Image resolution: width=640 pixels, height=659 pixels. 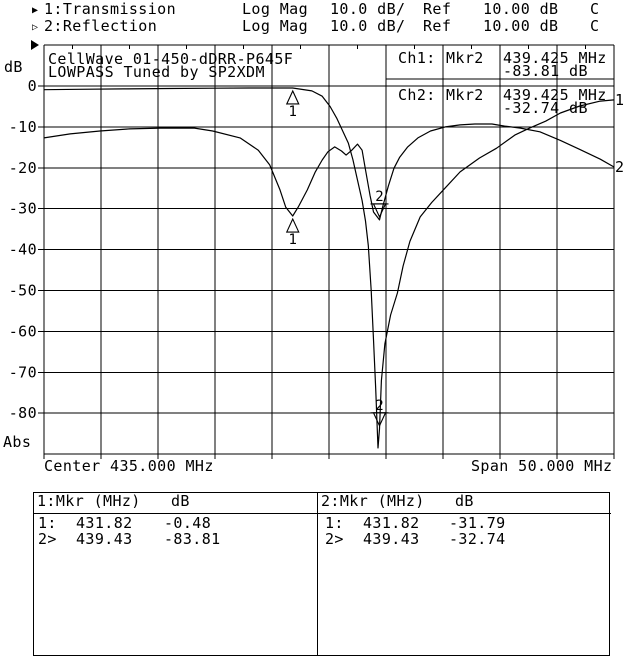 I want to click on marker-2-trace-1-icon: 2, so click(x=379, y=413).